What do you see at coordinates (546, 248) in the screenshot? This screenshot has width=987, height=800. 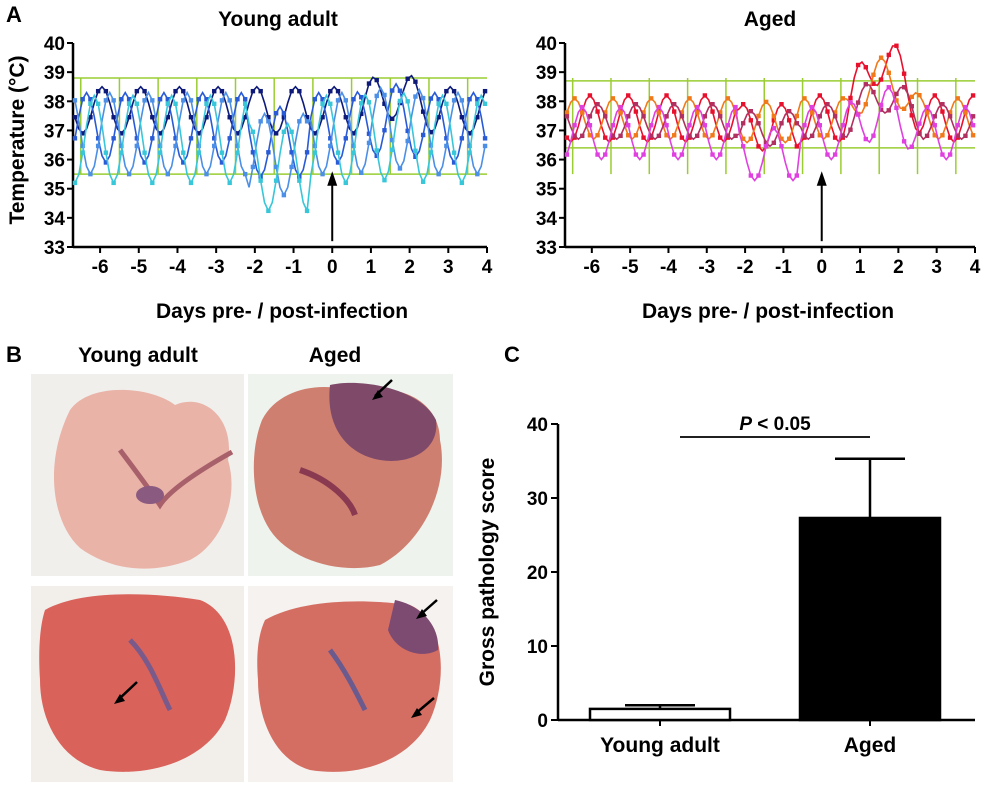 I see `y-tick-label: 33` at bounding box center [546, 248].